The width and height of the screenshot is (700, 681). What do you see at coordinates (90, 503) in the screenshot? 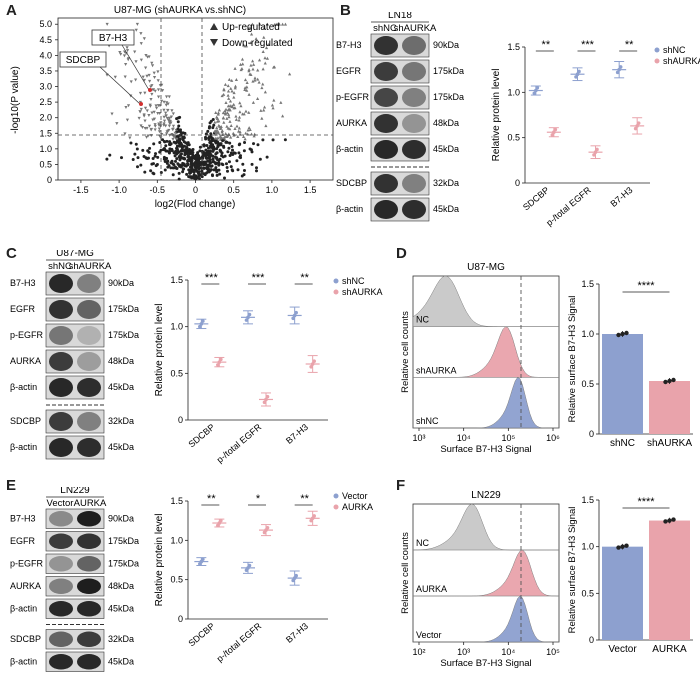
I see `blot-lane-label: AURKA` at bounding box center [90, 503].